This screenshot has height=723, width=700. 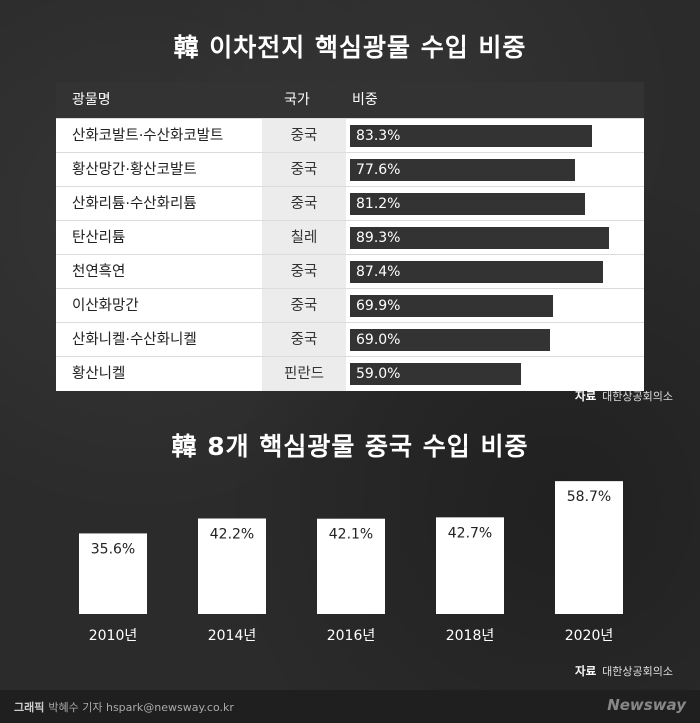 I want to click on share-bar: 89.3%, so click(x=479, y=238).